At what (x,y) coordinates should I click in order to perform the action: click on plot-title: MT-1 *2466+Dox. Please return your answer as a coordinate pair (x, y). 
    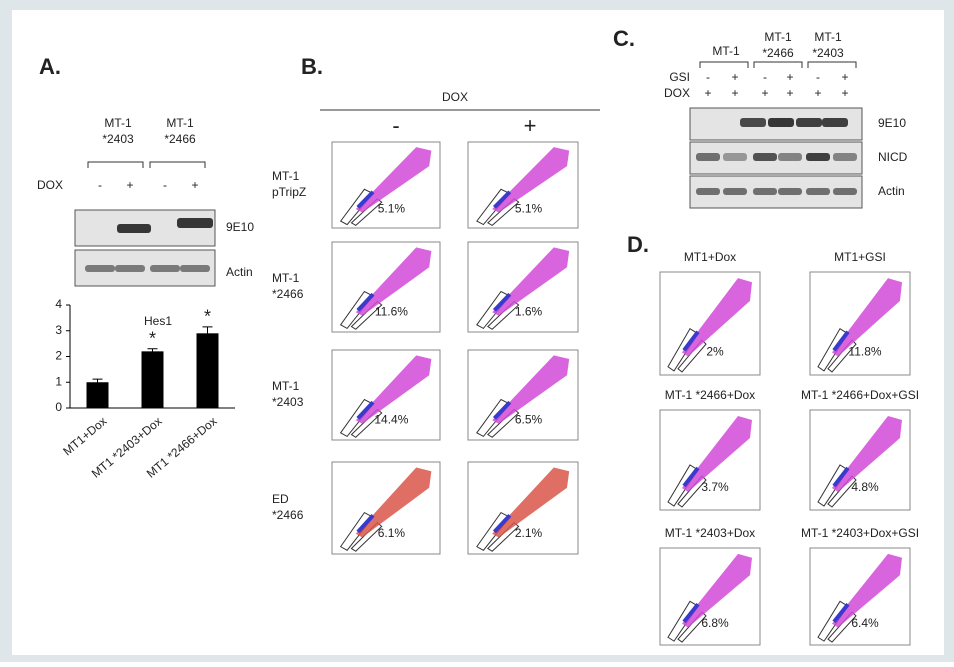
    Looking at the image, I should click on (710, 395).